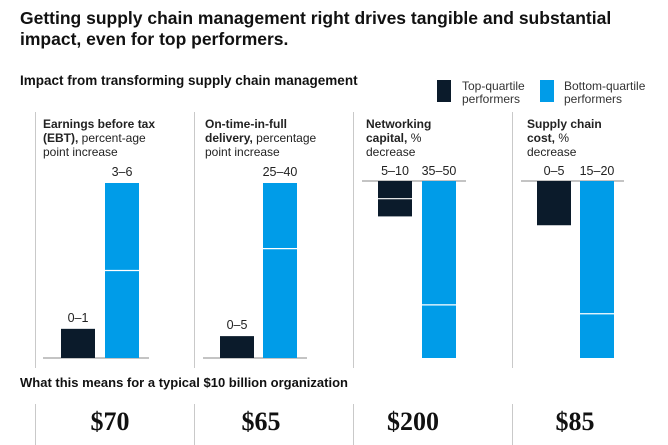 The width and height of the screenshot is (668, 445). What do you see at coordinates (597, 171) in the screenshot?
I see `data-label: 15–20` at bounding box center [597, 171].